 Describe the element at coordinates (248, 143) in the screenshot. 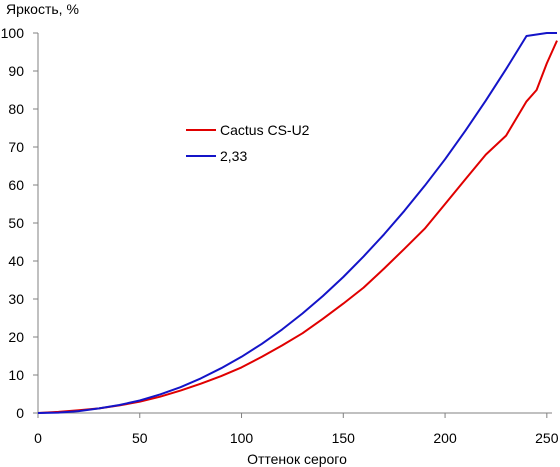

I see `legend: Cactus CS-U2 2,33` at that location.